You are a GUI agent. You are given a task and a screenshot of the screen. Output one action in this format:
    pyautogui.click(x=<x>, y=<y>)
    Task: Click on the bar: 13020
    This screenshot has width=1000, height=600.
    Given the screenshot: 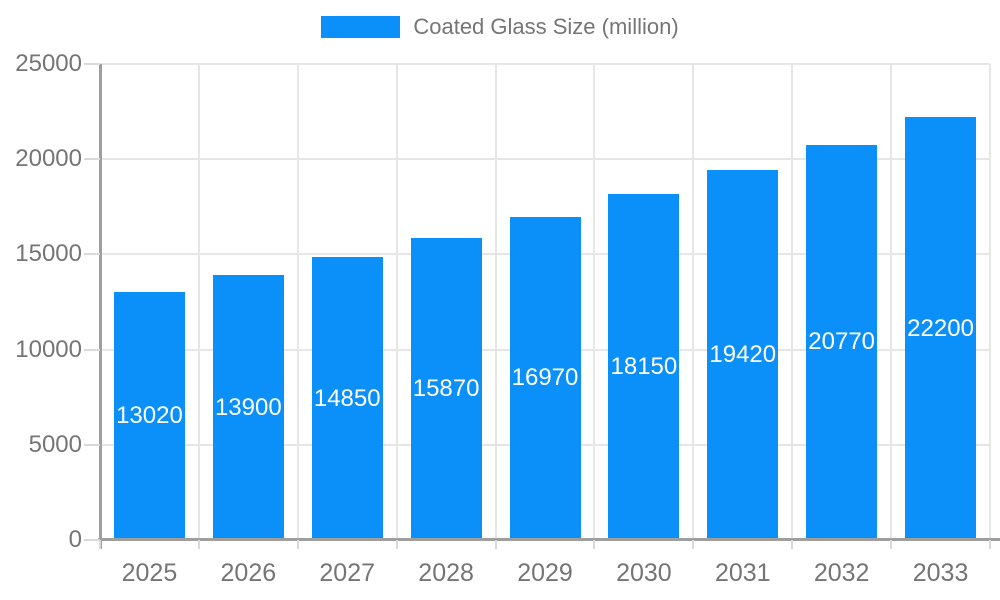 What is the action you would take?
    pyautogui.click(x=149, y=416)
    